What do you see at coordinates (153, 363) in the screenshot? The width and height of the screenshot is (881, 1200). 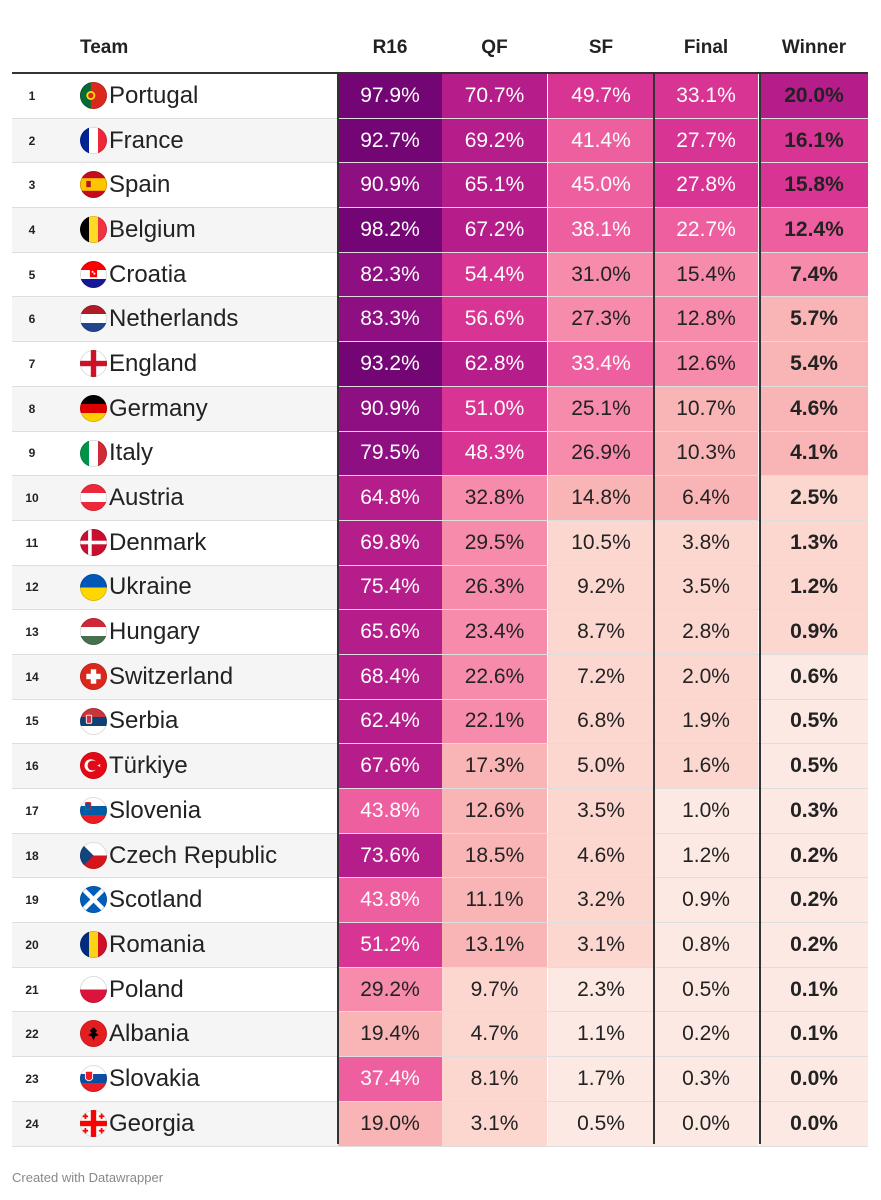 I see `team-name: England` at bounding box center [153, 363].